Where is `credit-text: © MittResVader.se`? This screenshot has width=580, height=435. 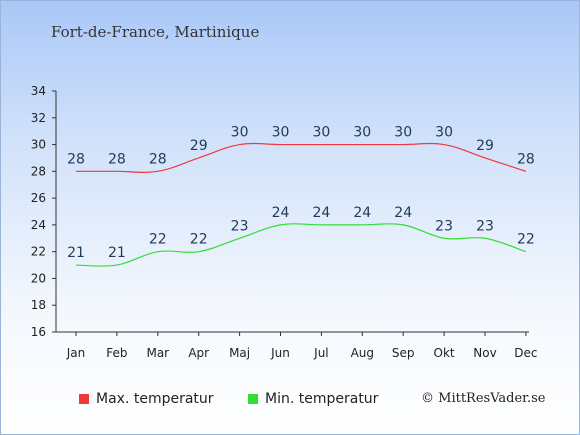 credit-text: © MittResVader.se is located at coordinates (483, 398).